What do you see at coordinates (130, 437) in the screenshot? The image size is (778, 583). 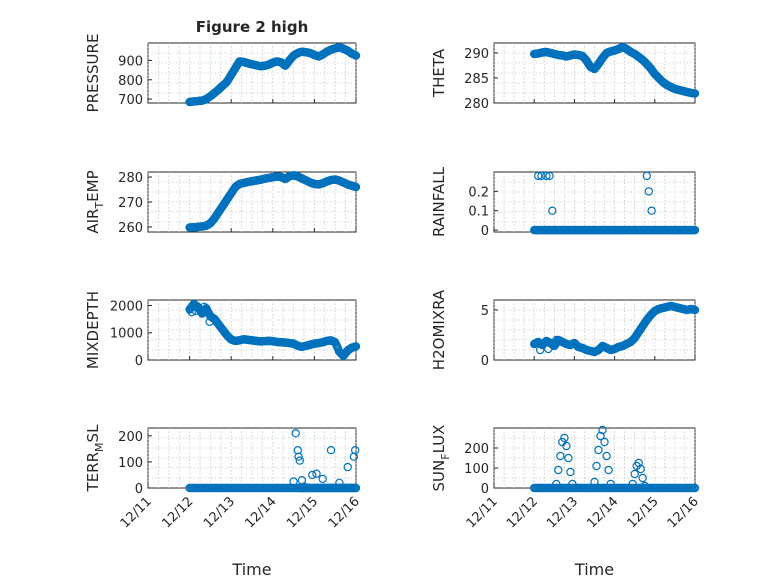 I see `y-tick-label: 200` at bounding box center [130, 437].